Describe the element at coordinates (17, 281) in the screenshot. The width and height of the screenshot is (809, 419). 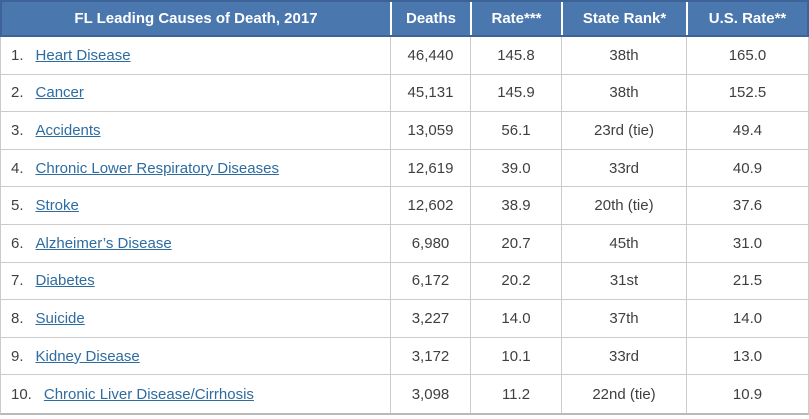
I see `rank-number: 7.` at that location.